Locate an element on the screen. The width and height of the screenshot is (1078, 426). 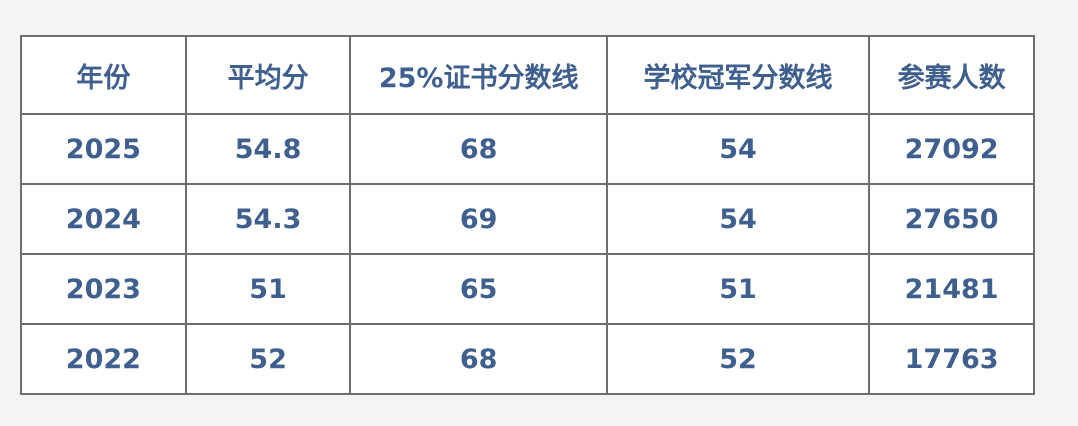
cell-participants: 27092 is located at coordinates (951, 149).